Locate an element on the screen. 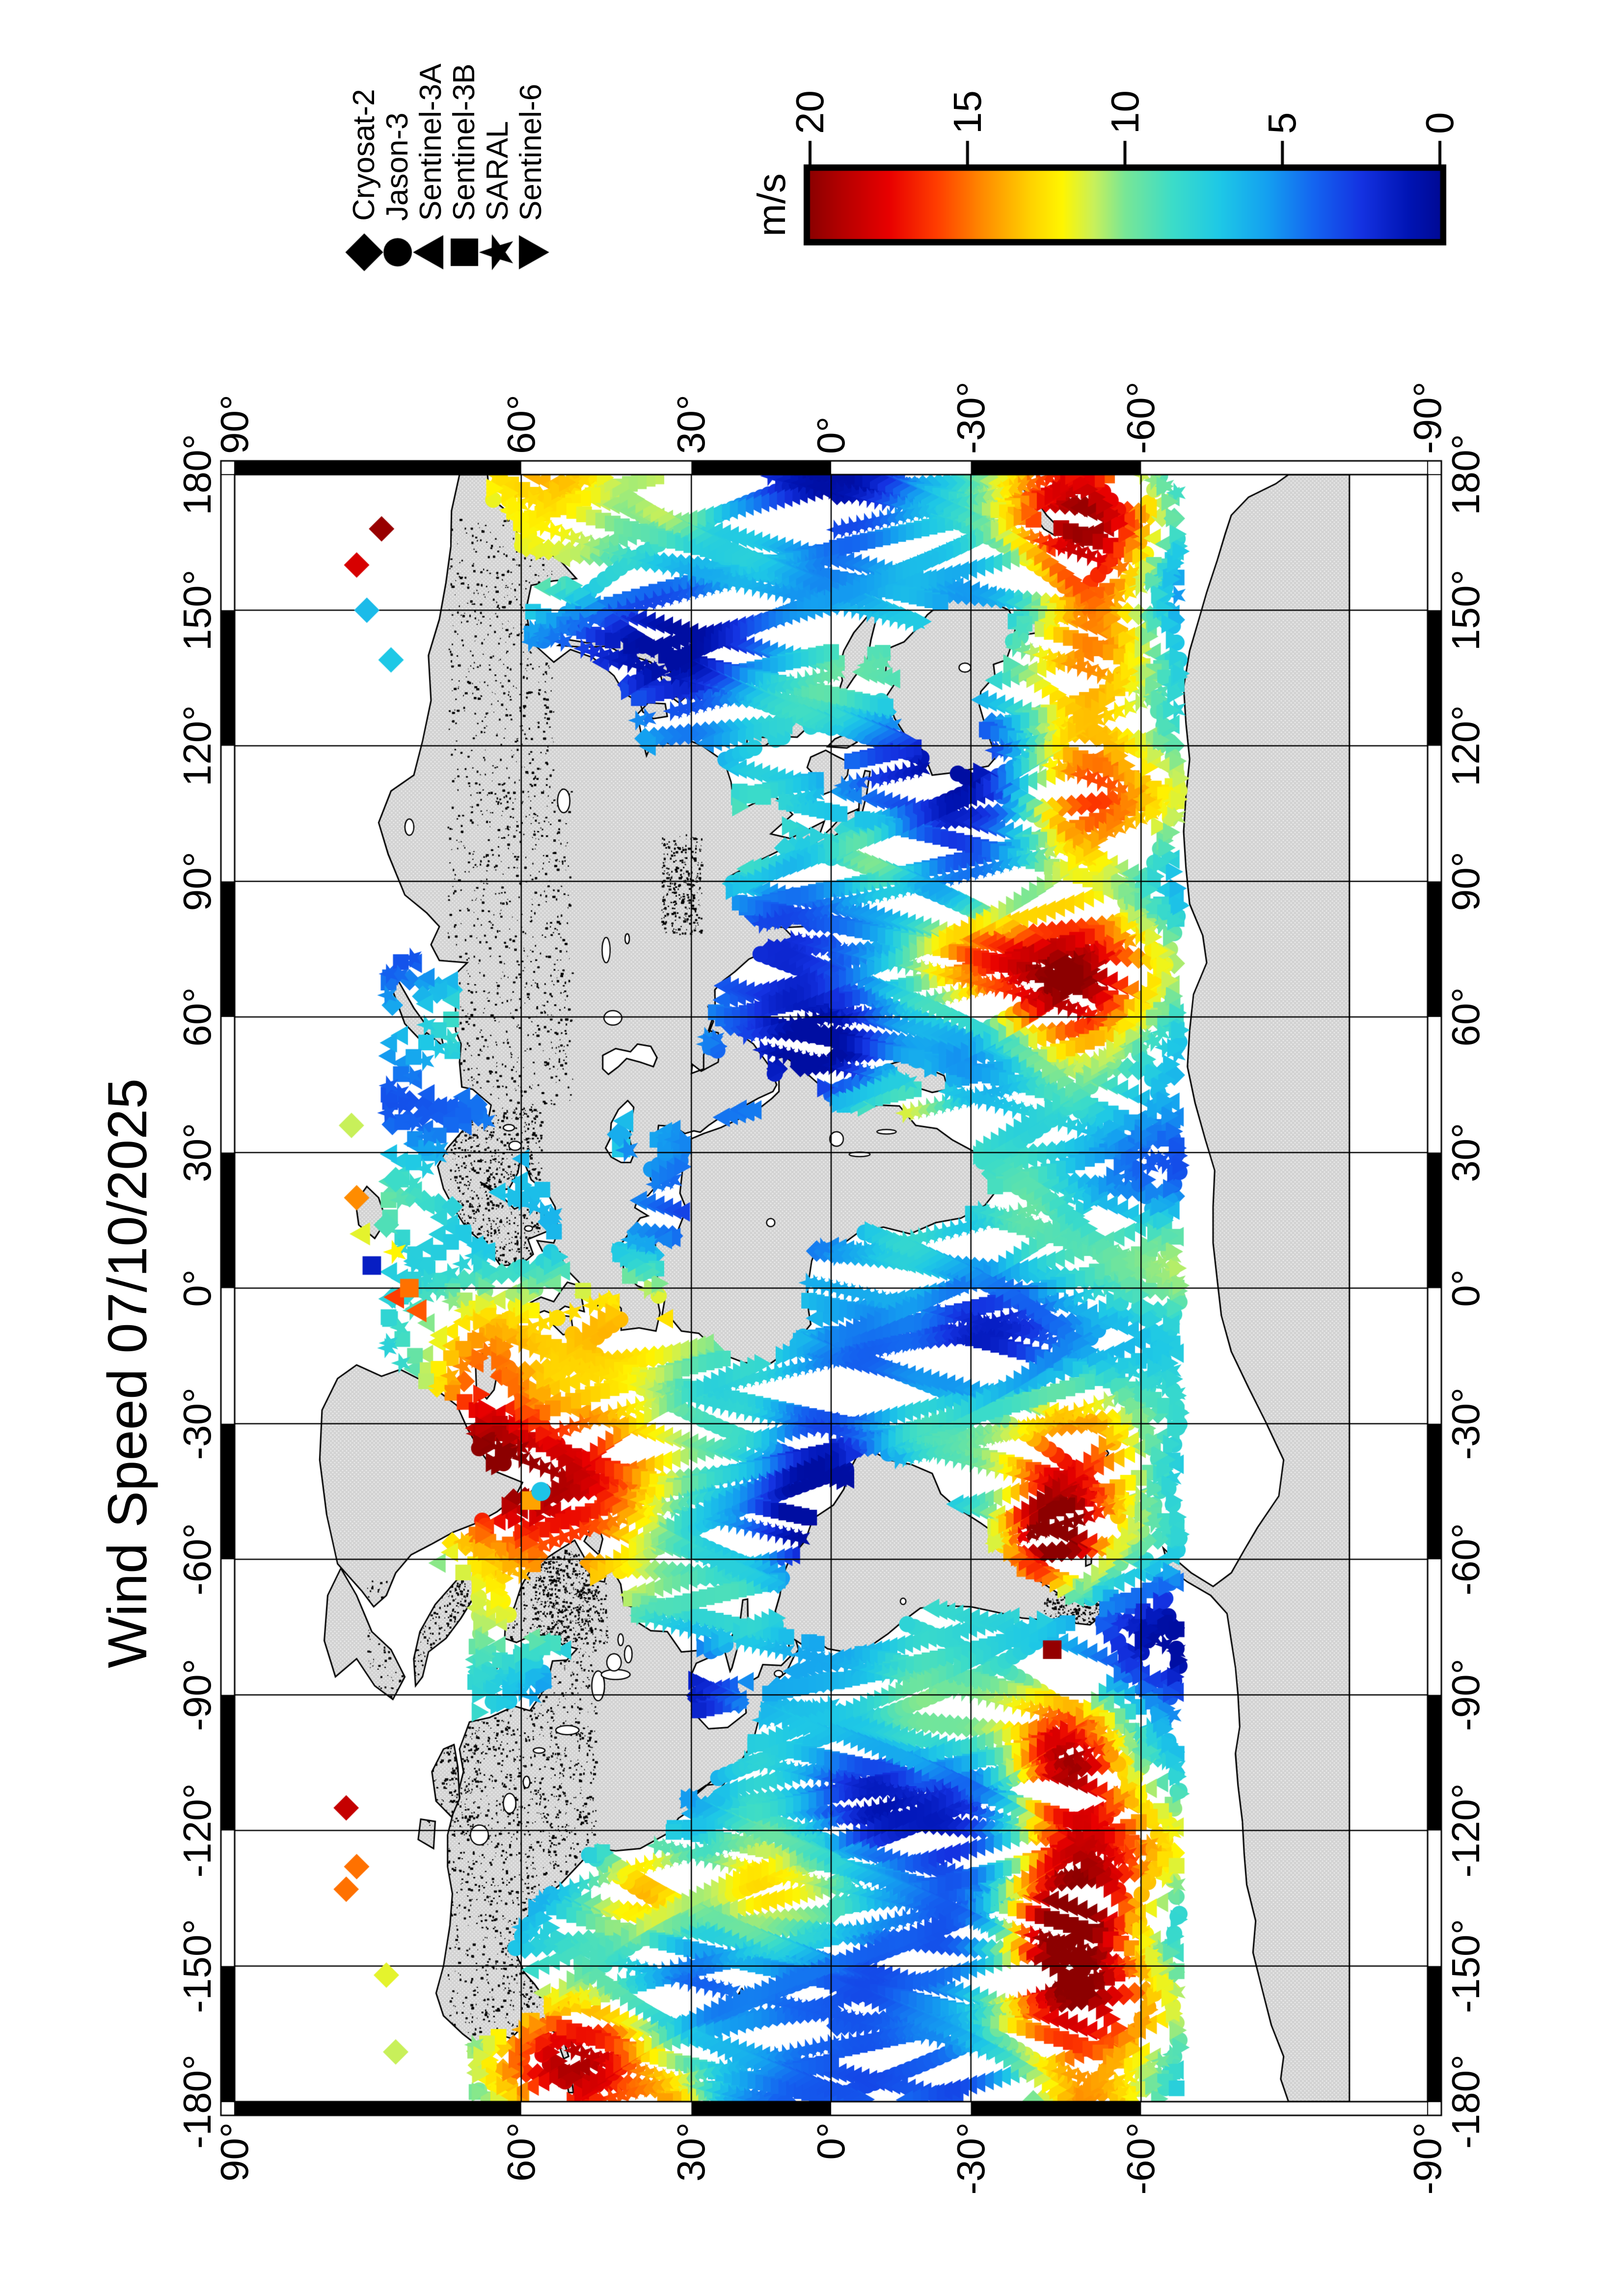 This screenshot has width=1623, height=2296. lat-label-right--60: -60° is located at coordinates (1141, 418).